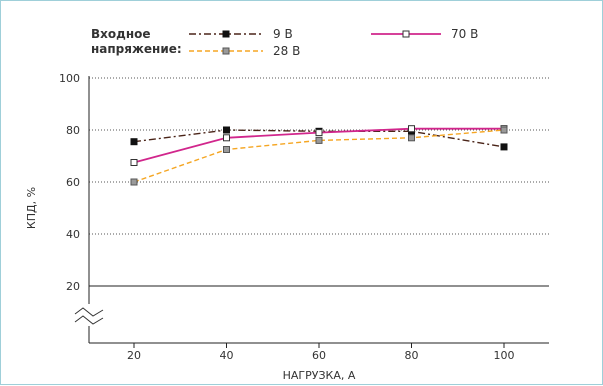  I want to click on y-tick-label-40: 40, so click(73, 234).